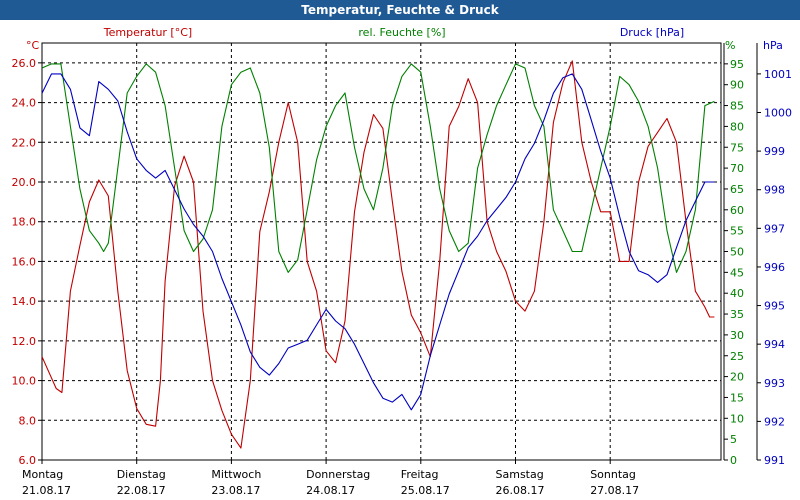  Describe the element at coordinates (737, 252) in the screenshot. I see `humidity-tick-label: 50` at that location.